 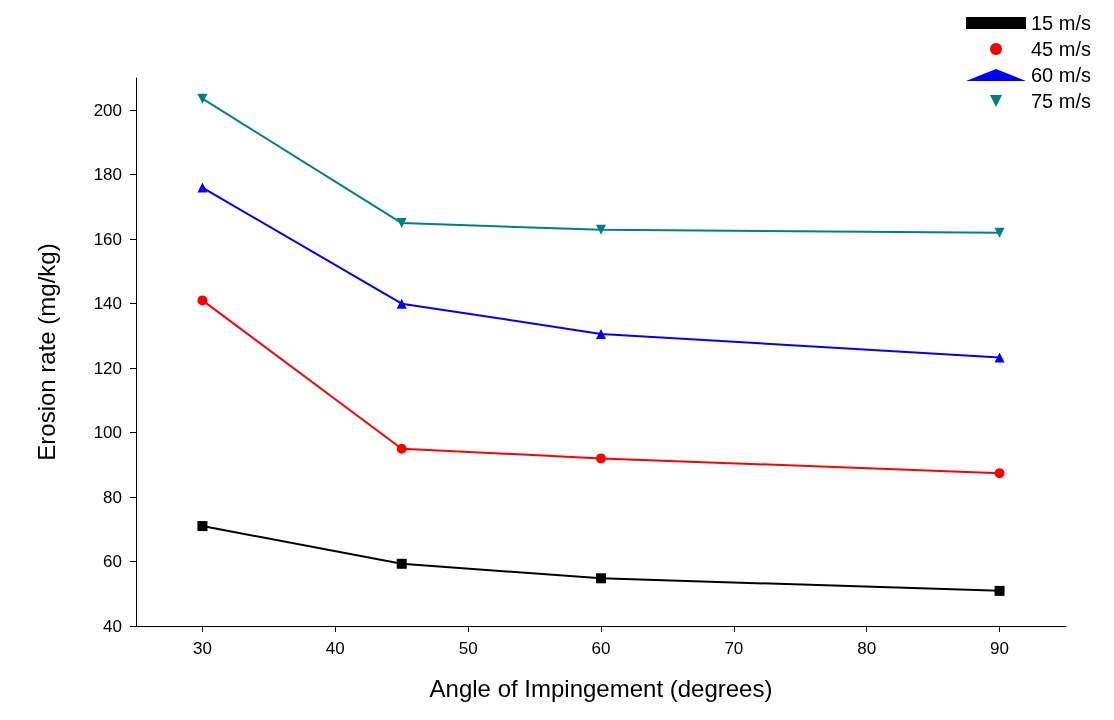 I want to click on x-tick-label: 80, so click(x=867, y=648).